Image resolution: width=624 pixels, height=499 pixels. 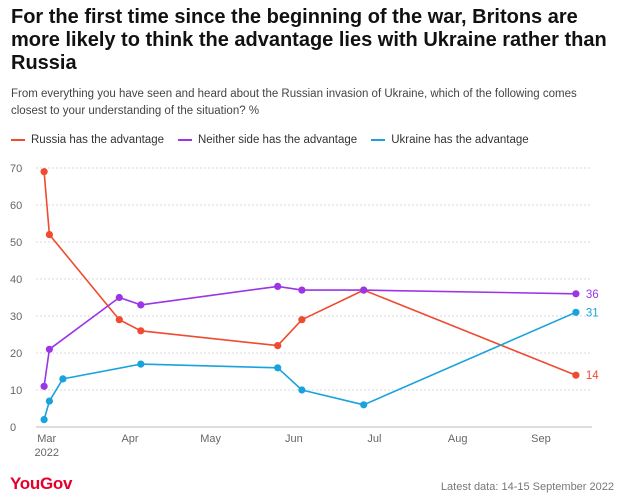 I want to click on x-tick-label-jul: Jul, so click(x=374, y=439).